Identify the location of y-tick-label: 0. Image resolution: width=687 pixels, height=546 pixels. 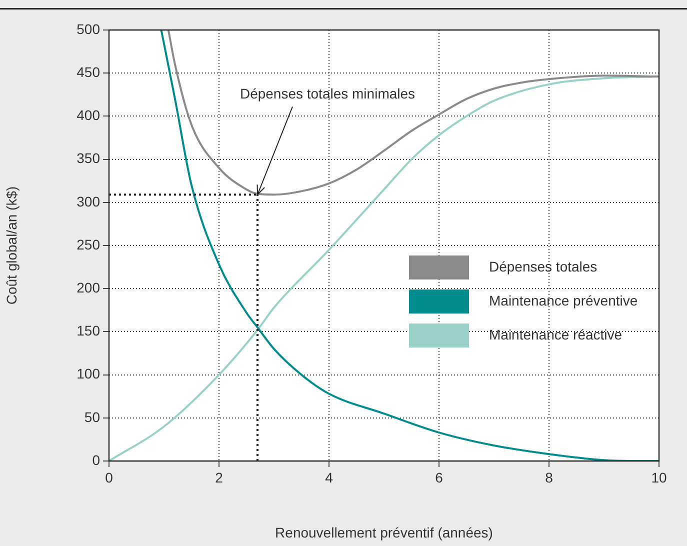
(96, 460).